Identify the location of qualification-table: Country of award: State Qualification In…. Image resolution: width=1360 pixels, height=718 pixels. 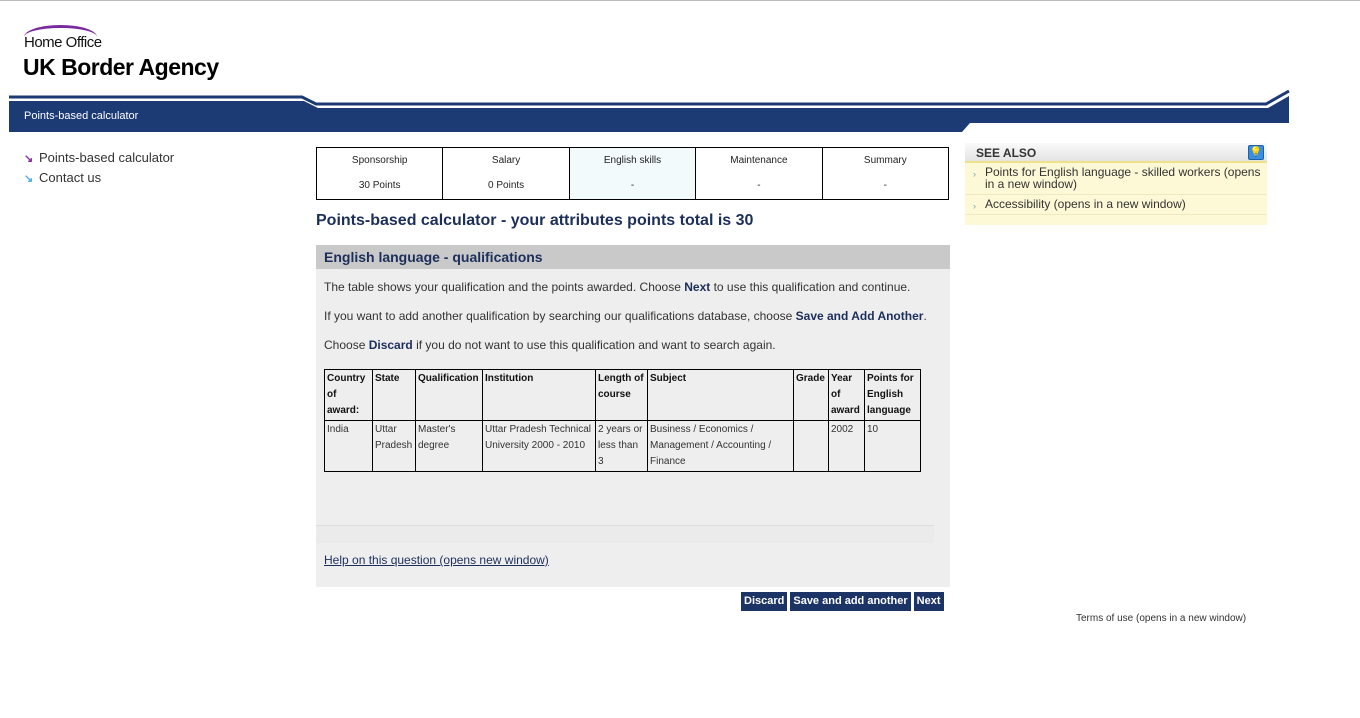
(622, 420).